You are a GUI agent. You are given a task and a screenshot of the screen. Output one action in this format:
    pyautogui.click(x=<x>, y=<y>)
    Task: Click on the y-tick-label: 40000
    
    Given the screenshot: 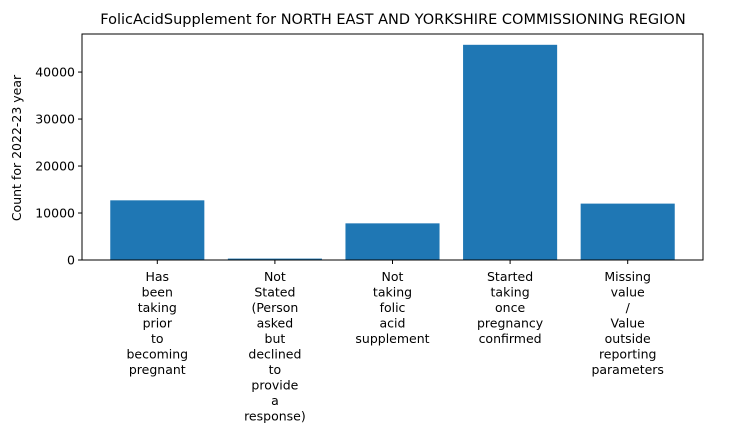 What is the action you would take?
    pyautogui.click(x=55, y=72)
    